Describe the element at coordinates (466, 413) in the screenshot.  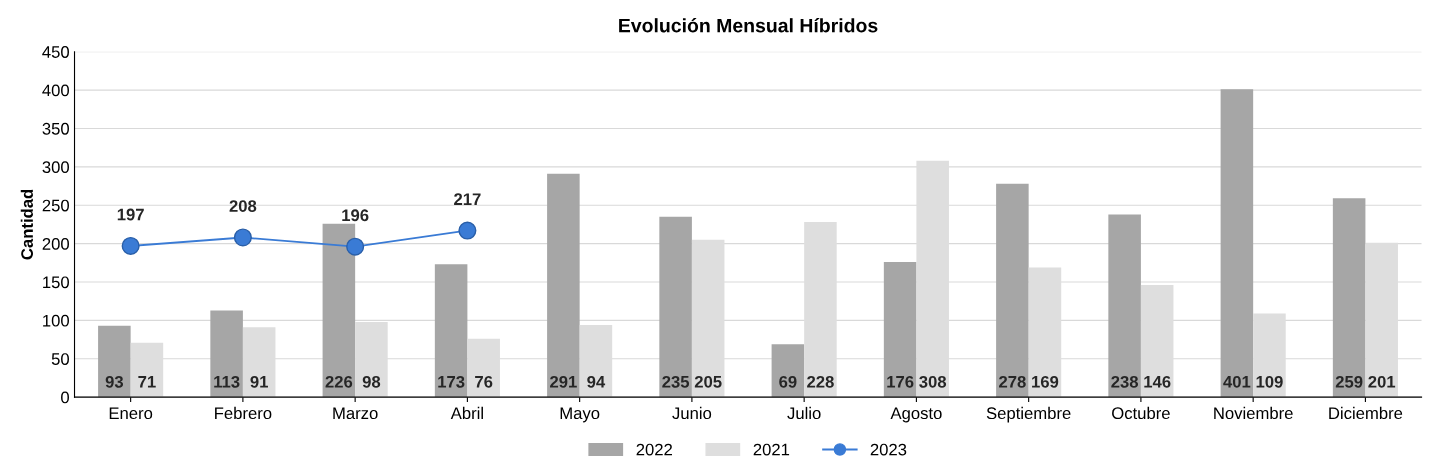
I see `x-tick-label: Abril` at that location.